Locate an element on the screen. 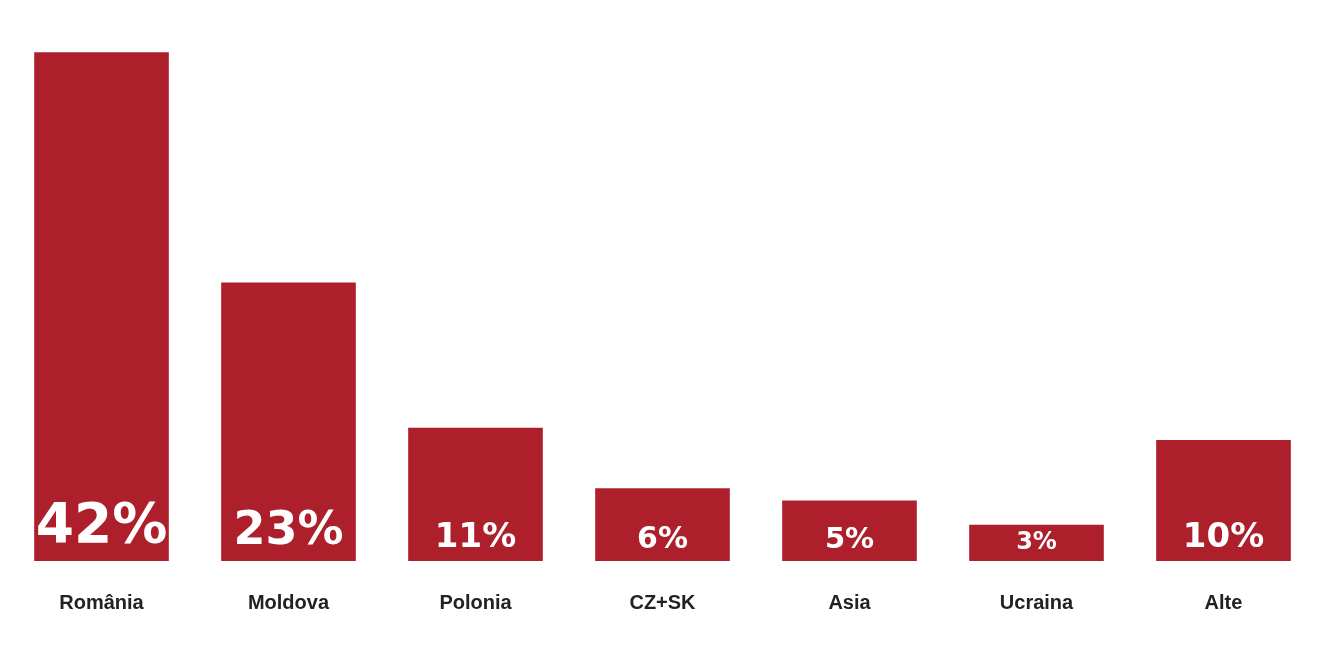 The height and width of the screenshot is (661, 1325). data-label: 3% is located at coordinates (1036, 541).